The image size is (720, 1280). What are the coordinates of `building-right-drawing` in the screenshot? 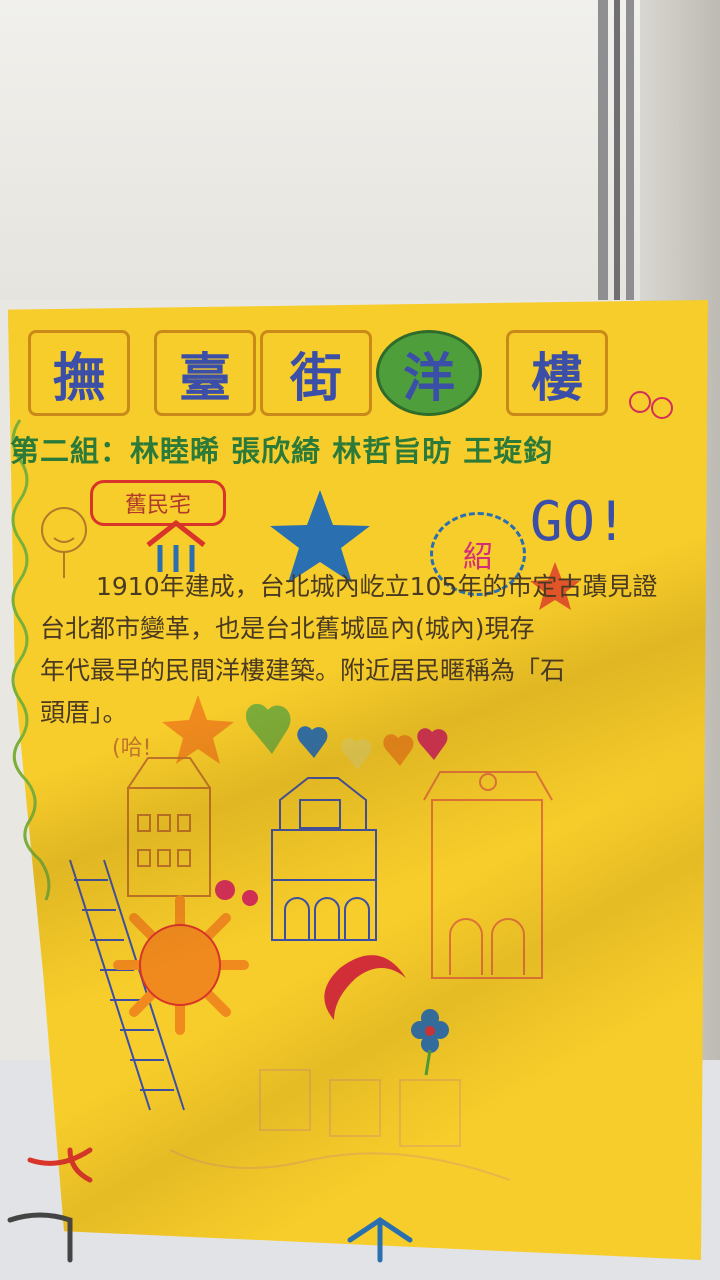 It's located at (488, 875).